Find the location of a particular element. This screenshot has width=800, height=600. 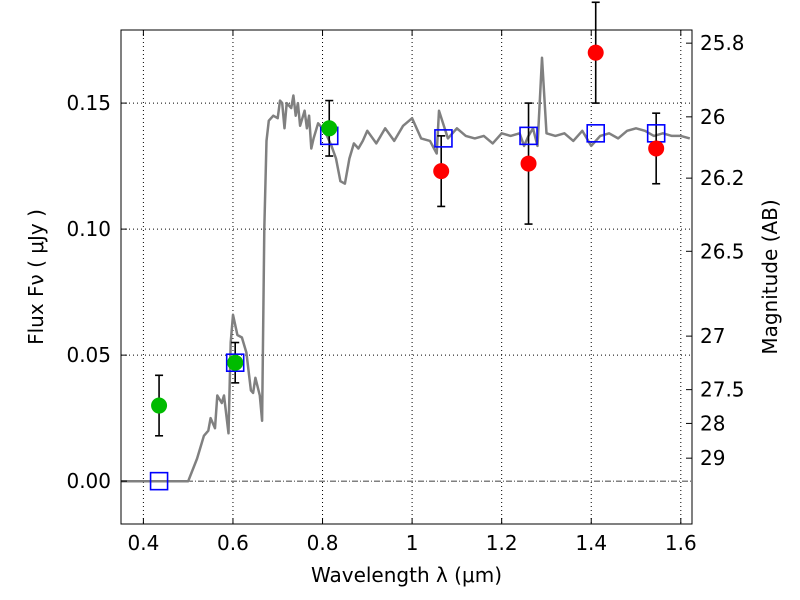

mag-tick-label: 28 is located at coordinates (712, 423).